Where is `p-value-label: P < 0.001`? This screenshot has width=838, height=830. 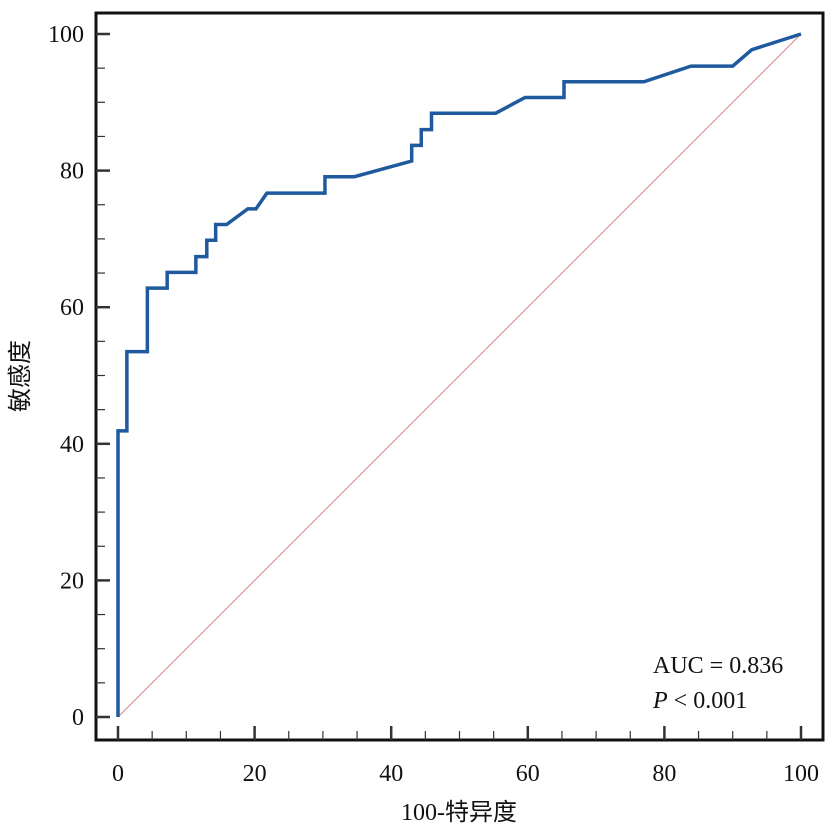 p-value-label: P < 0.001 is located at coordinates (699, 701).